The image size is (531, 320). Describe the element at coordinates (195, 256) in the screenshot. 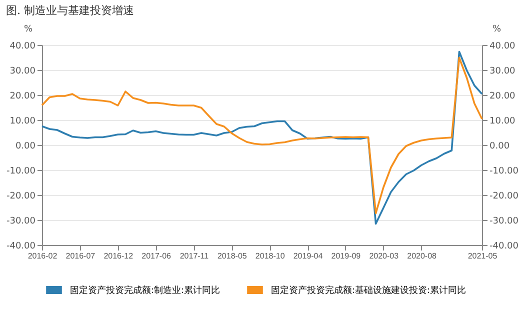

I see `x-tick-label: 2017-11` at that location.